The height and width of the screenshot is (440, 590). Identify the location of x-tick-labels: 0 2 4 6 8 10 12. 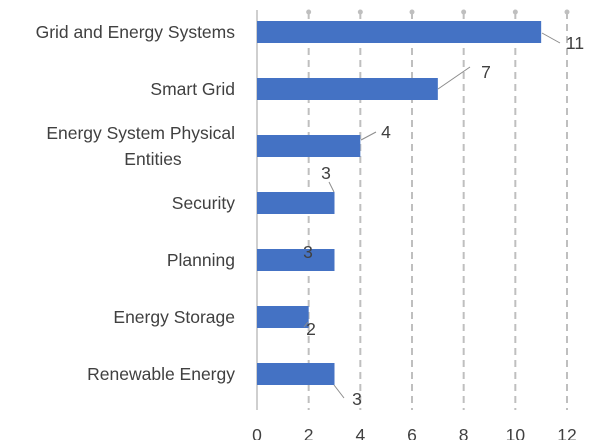
(414, 432).